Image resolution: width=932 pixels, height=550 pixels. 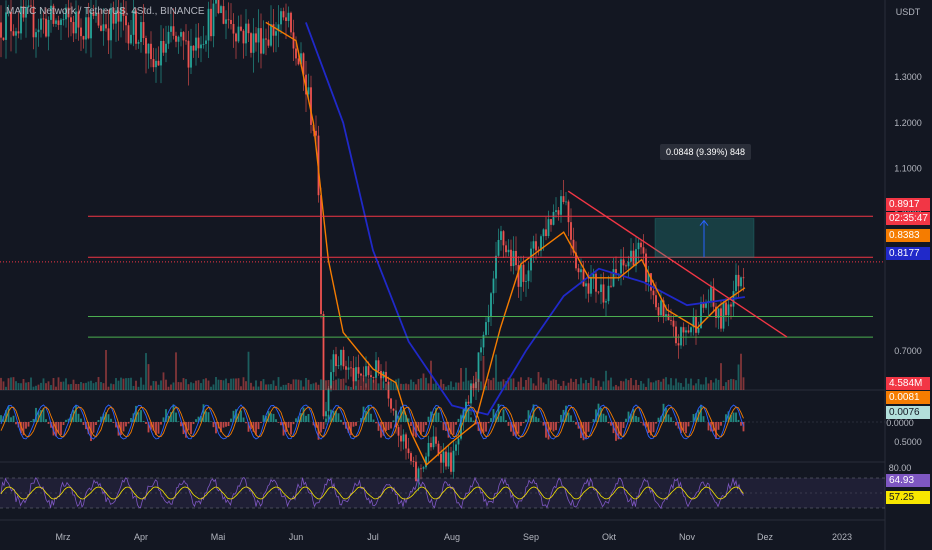 I want to click on chart-title: MATIC Network / TetherUS, 4Std., BINANCE, so click(x=105, y=11).